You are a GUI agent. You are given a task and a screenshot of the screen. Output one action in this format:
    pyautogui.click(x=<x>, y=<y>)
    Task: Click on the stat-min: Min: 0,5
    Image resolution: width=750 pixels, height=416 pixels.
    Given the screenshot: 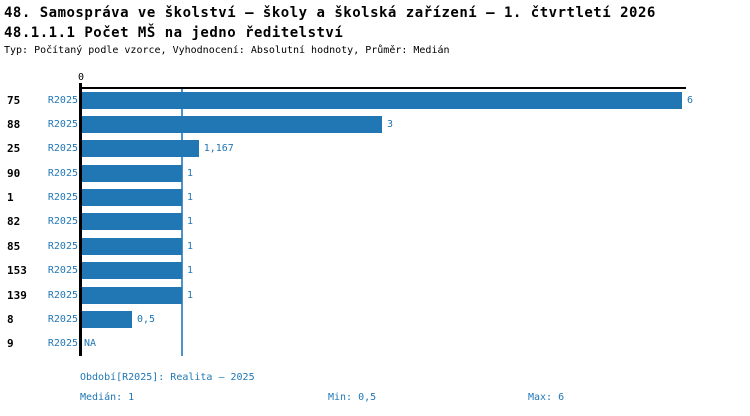 What is the action you would take?
    pyautogui.click(x=352, y=397)
    